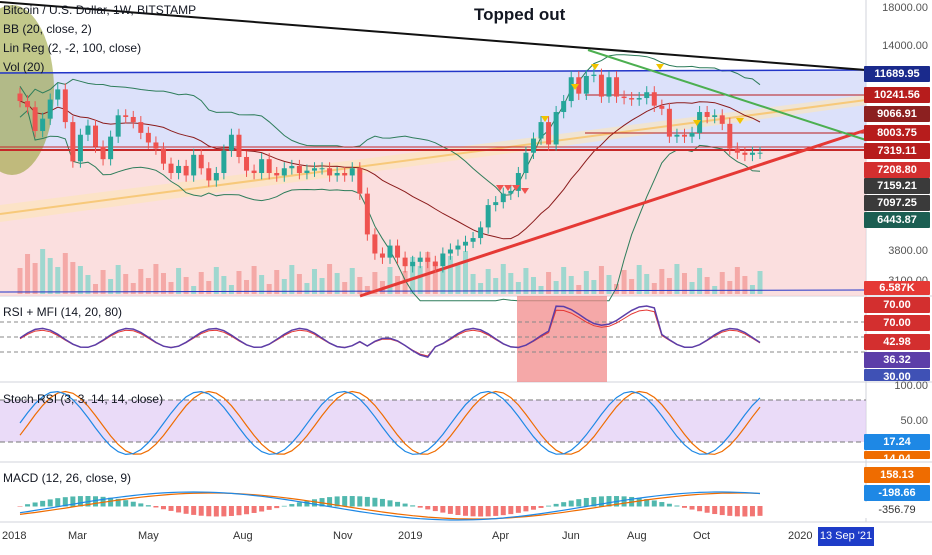 This screenshot has height=555, width=932. Describe the element at coordinates (897, 95) in the screenshot. I see `price-label: 10241.56` at that location.